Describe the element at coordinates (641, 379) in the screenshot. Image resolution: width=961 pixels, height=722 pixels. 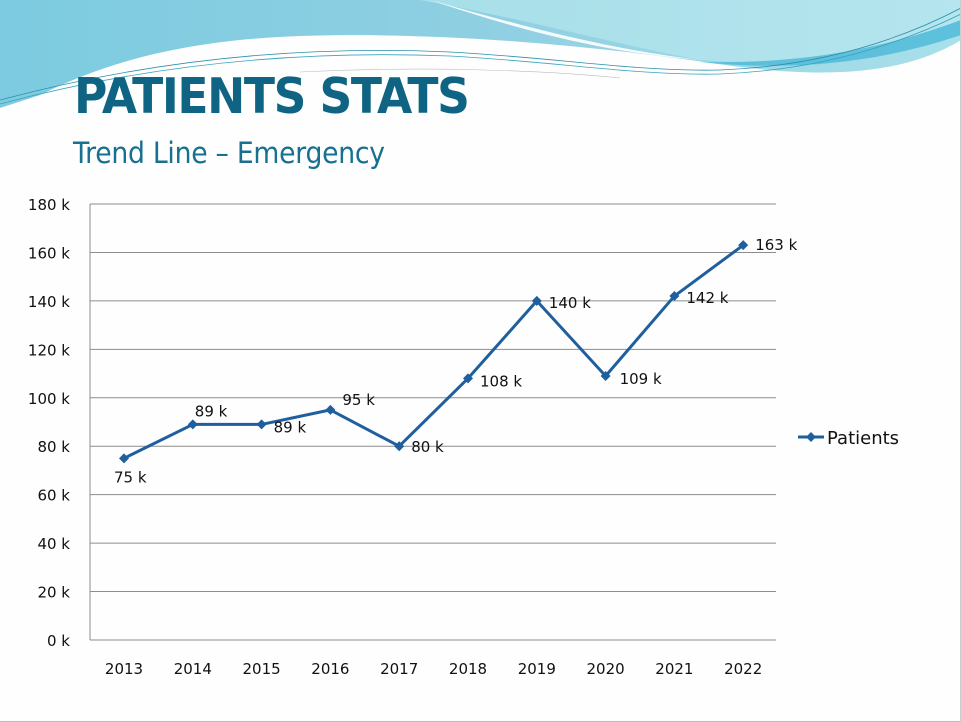
I see `data-label: 109 k` at that location.